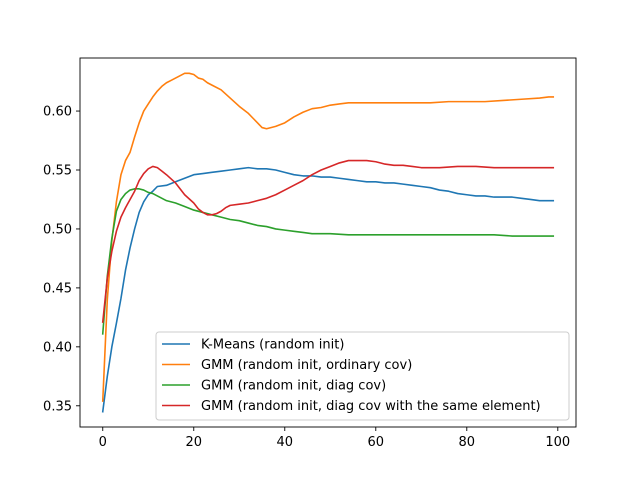  What do you see at coordinates (103, 442) in the screenshot?
I see `x-tick-label: 0` at bounding box center [103, 442].